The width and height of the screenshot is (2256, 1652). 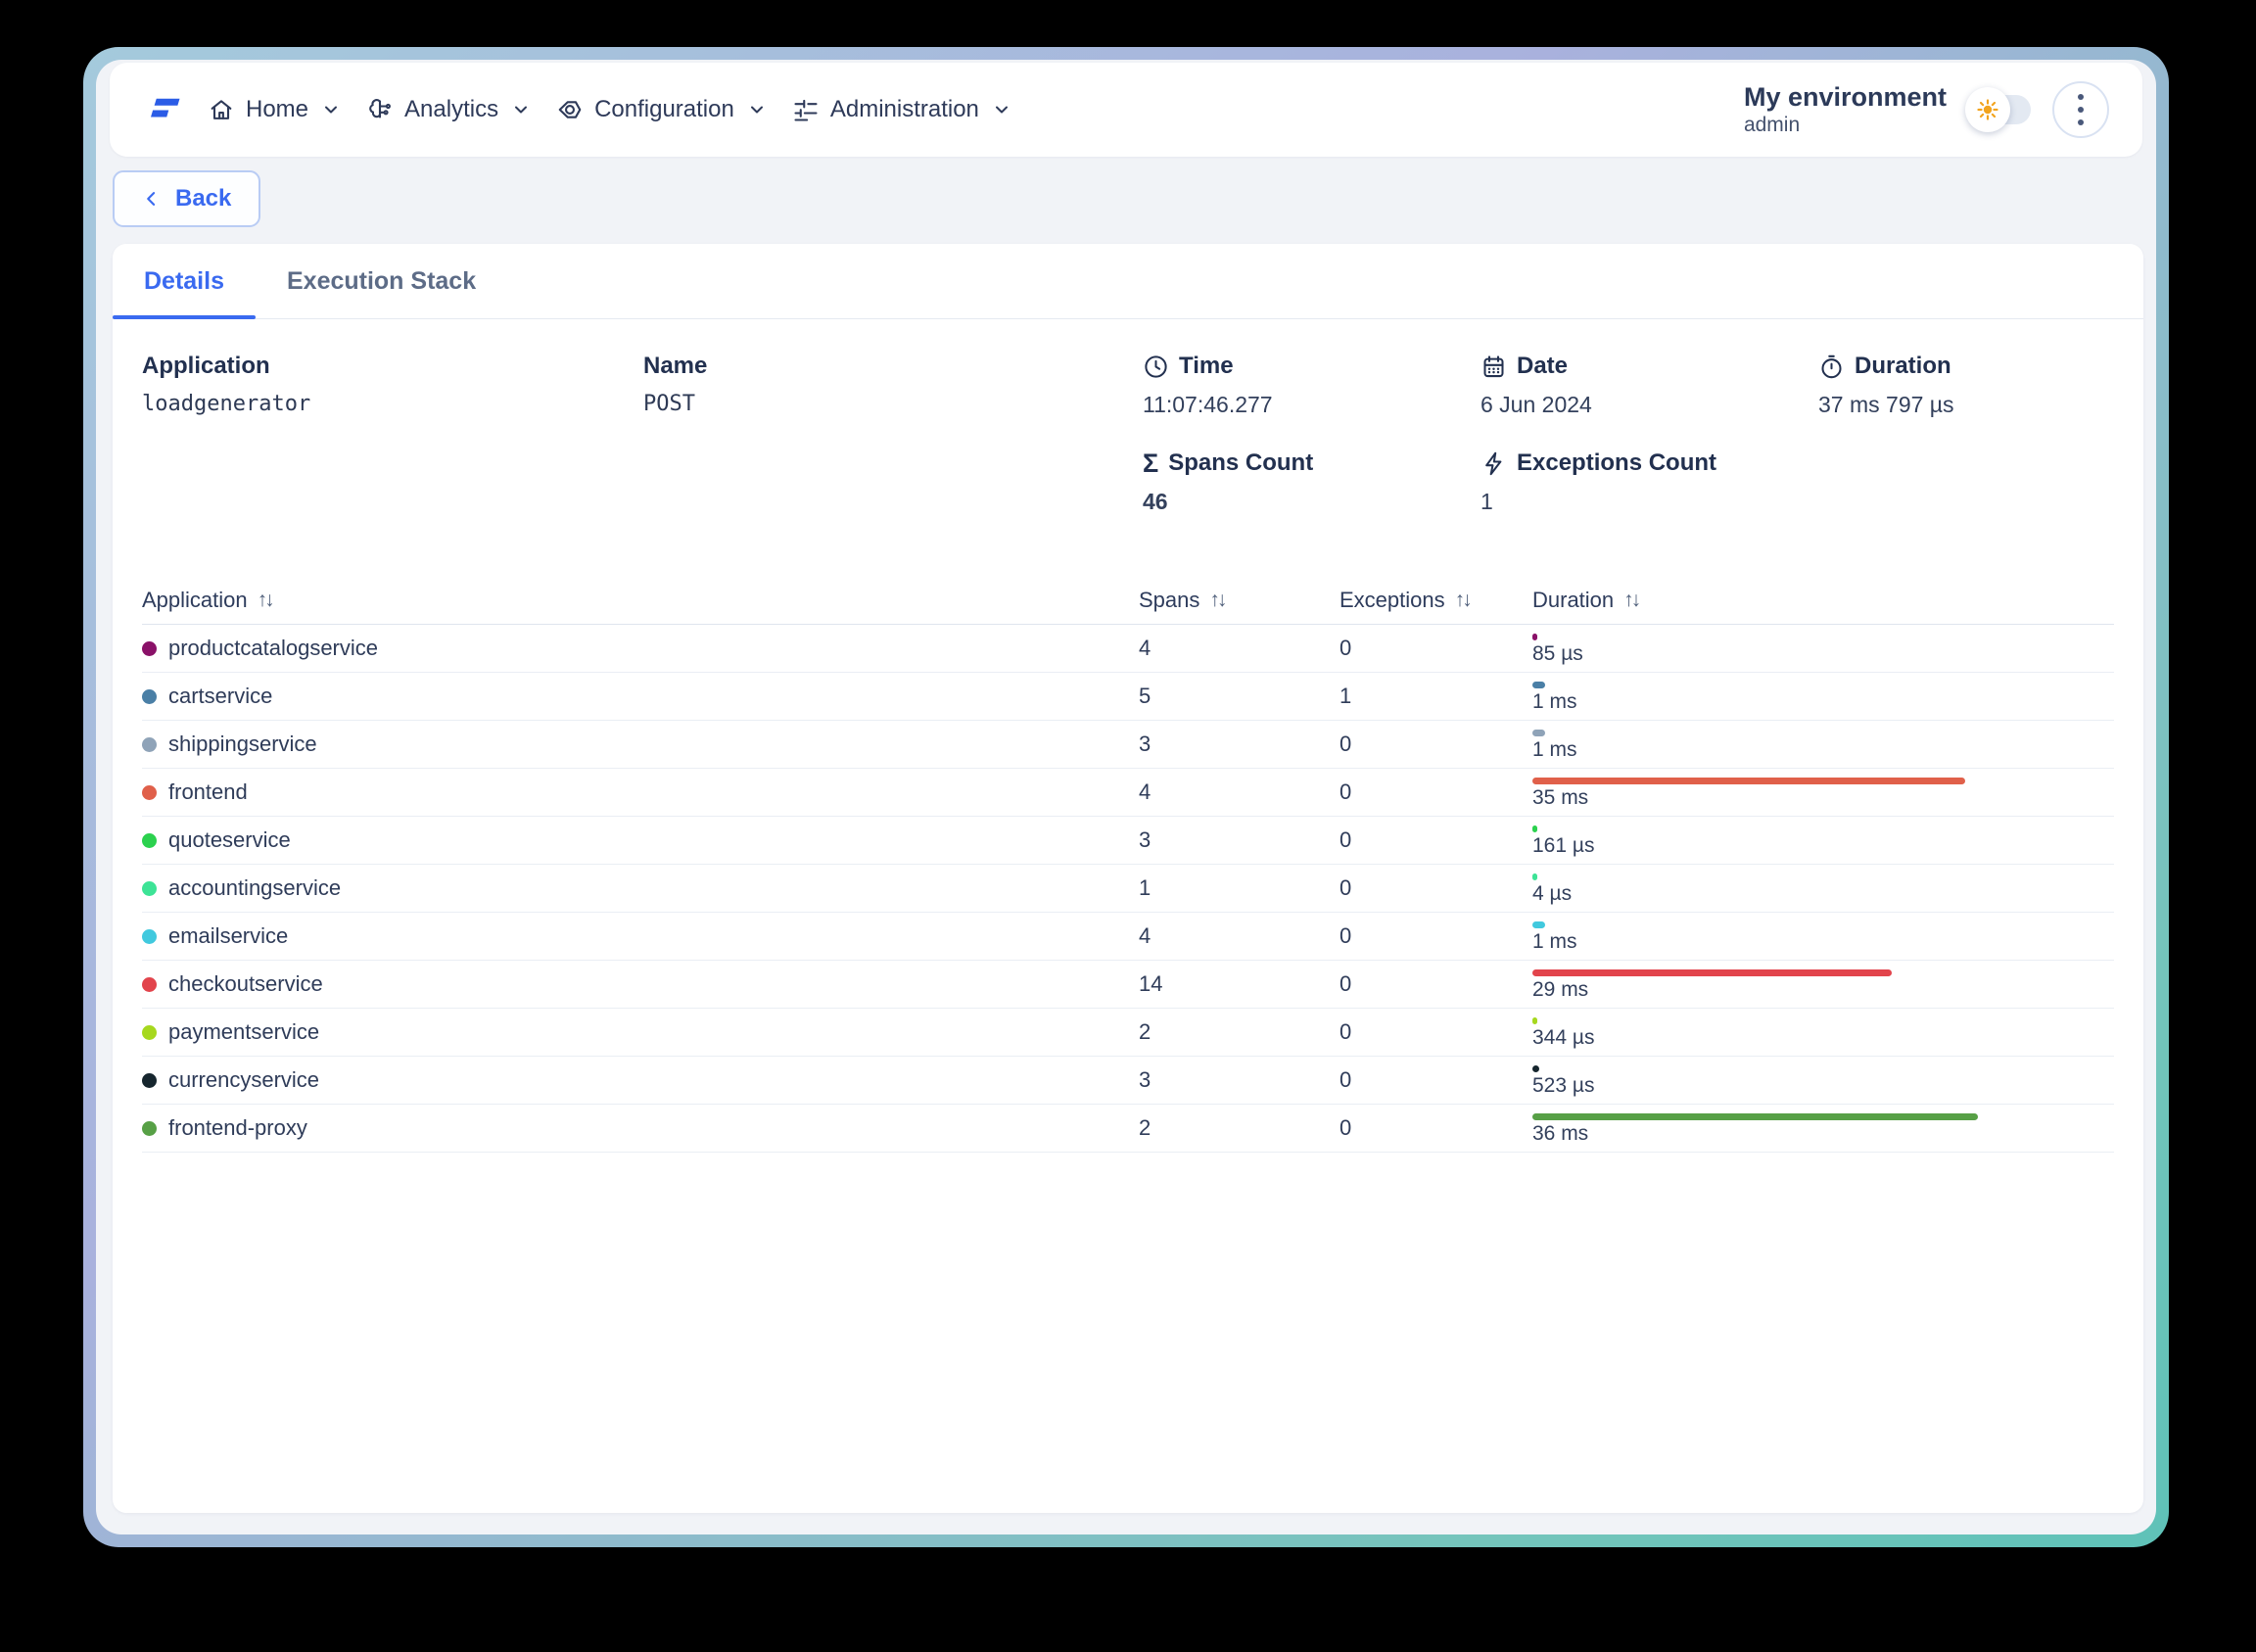 What do you see at coordinates (1128, 985) in the screenshot?
I see `table-row: checkoutservice 14 0 29 ms` at bounding box center [1128, 985].